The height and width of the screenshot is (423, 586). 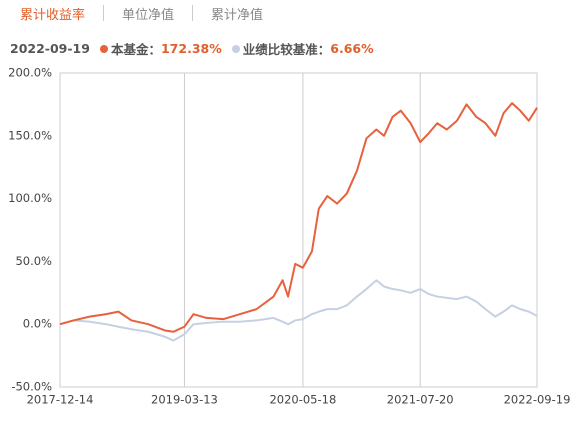 I want to click on x-tick-label: 2021-07-20, so click(x=420, y=400).